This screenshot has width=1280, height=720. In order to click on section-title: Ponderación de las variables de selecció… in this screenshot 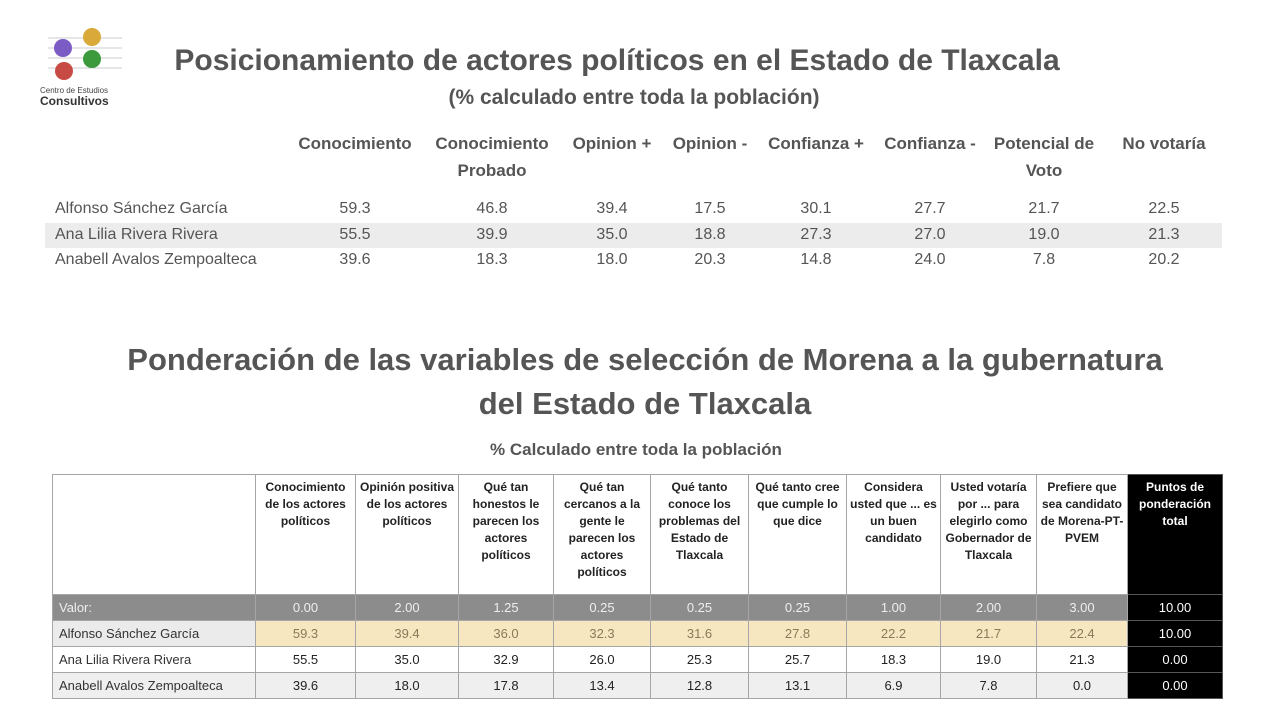, I will do `click(640, 382)`.